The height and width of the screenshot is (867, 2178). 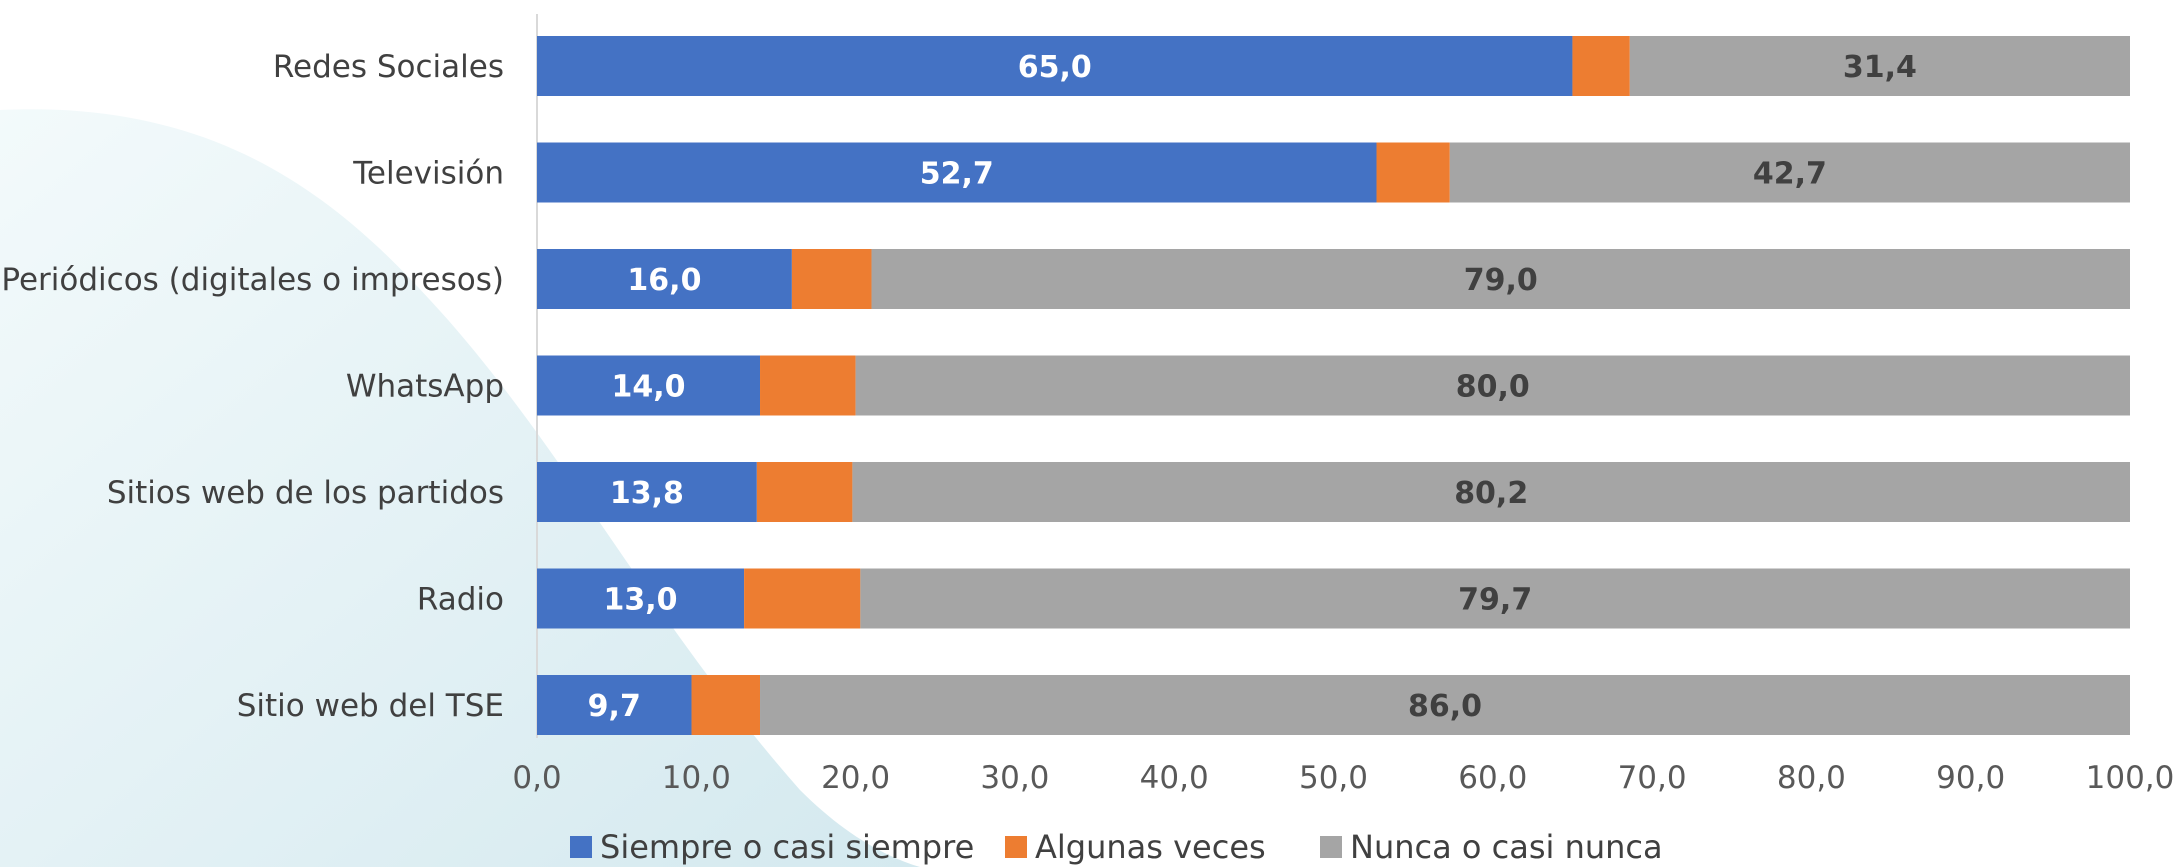 What do you see at coordinates (252, 280) in the screenshot?
I see `category-label: Periódicos (digitales o impresos)` at bounding box center [252, 280].